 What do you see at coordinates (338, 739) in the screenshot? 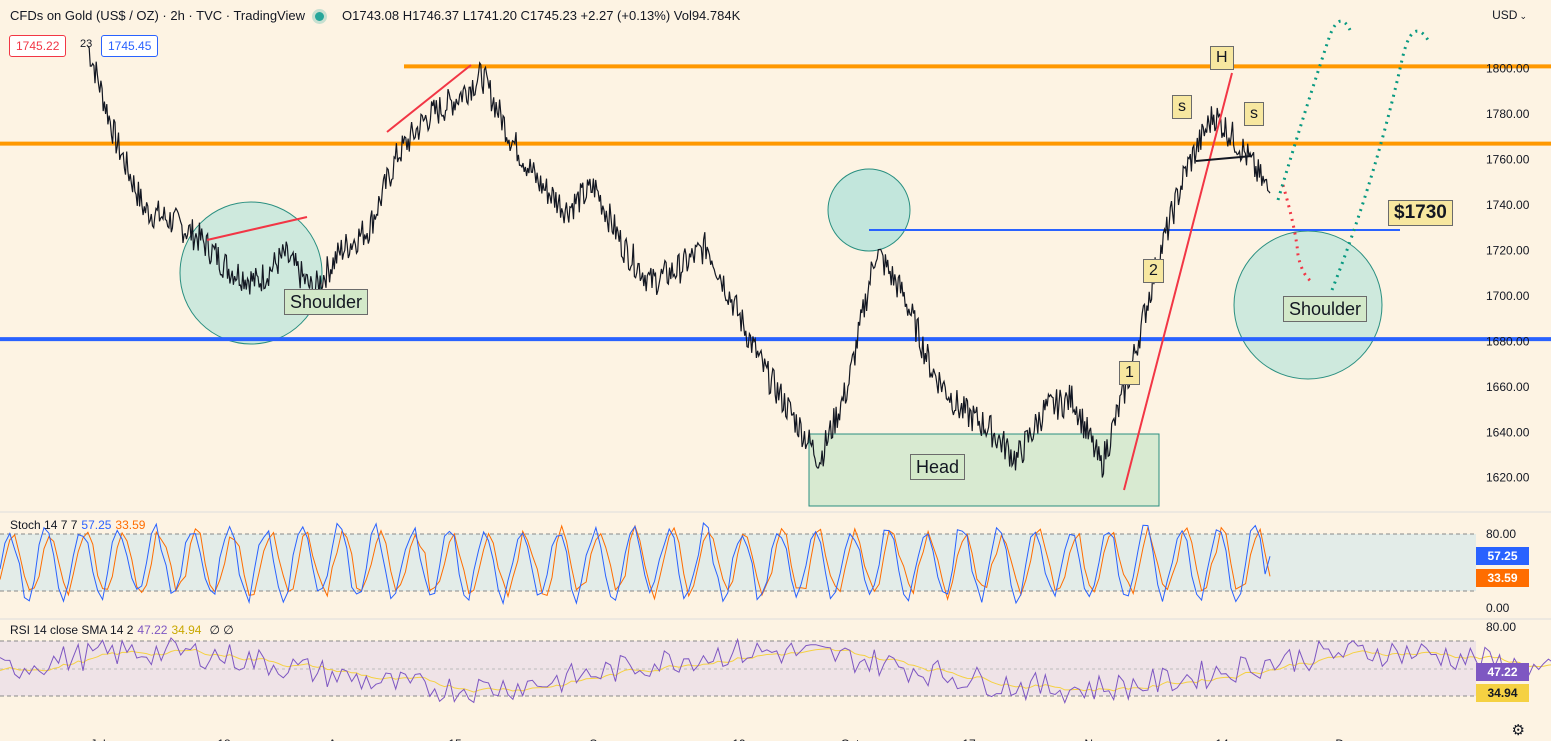
I see `x-tick-label: Aug` at bounding box center [338, 739].